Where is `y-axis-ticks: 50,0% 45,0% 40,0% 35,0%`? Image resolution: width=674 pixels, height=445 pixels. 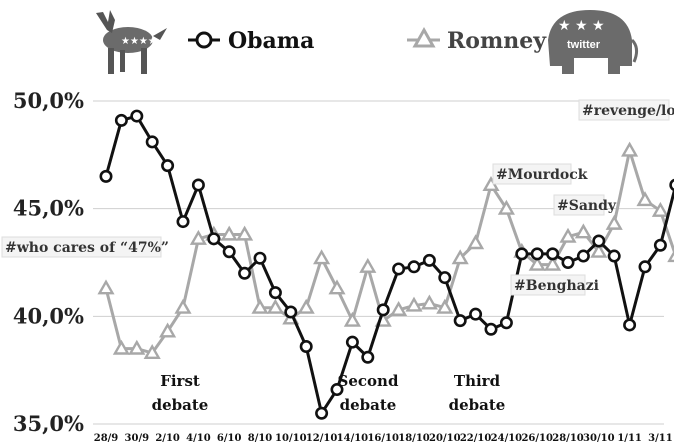 y-axis-ticks: 50,0% 45,0% 40,0% 35,0% is located at coordinates (48, 262).